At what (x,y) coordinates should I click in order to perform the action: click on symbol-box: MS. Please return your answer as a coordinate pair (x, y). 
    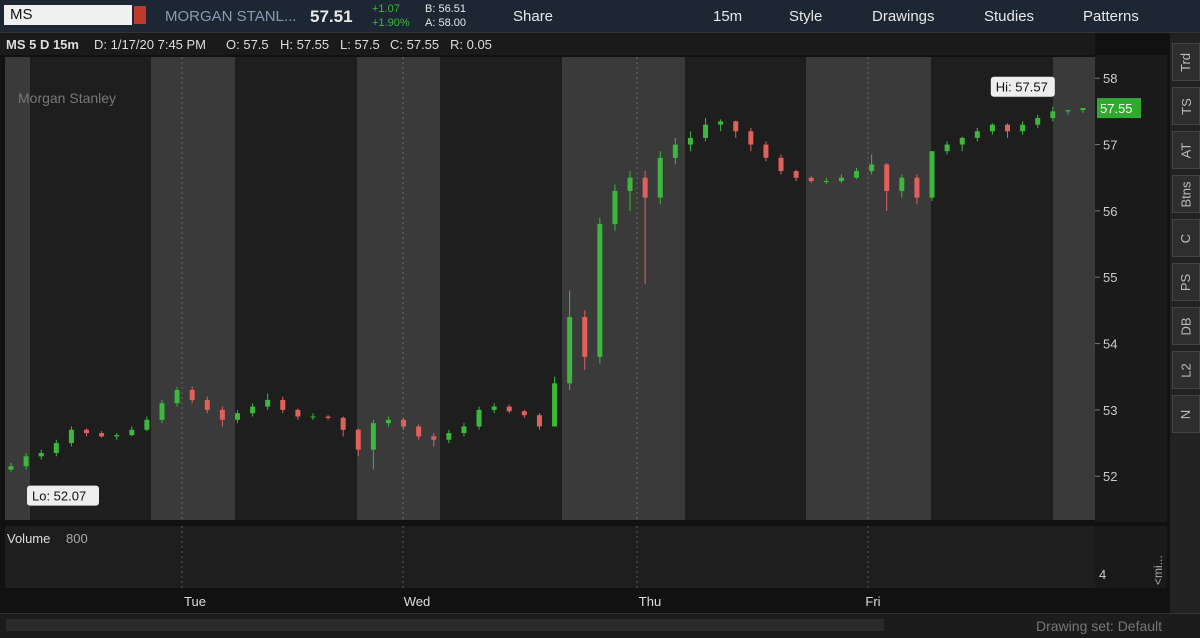
    Looking at the image, I should click on (68, 15).